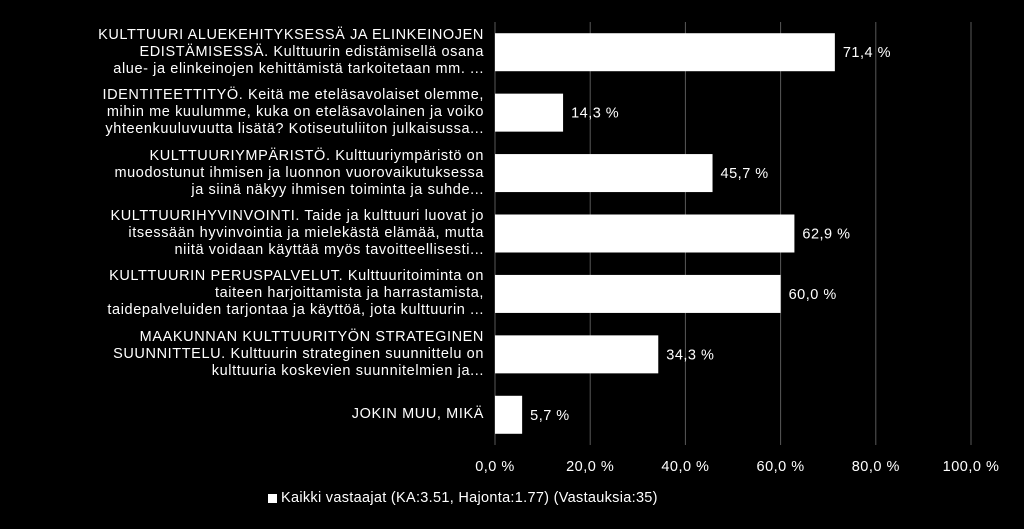 The height and width of the screenshot is (529, 1024). Describe the element at coordinates (813, 295) in the screenshot. I see `data-label: 60,0 %` at that location.